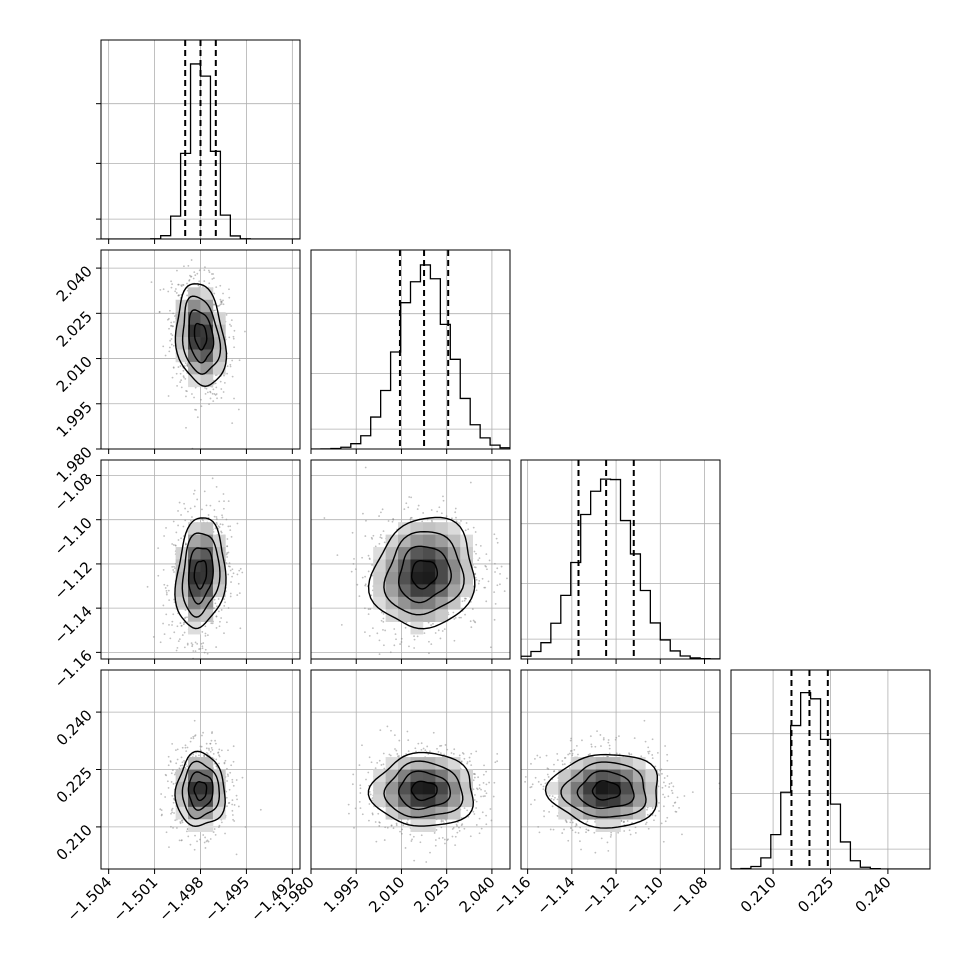 This screenshot has height=970, width=970. What do you see at coordinates (181, 899) in the screenshot?
I see `x-tick-label: −1.498` at bounding box center [181, 899].